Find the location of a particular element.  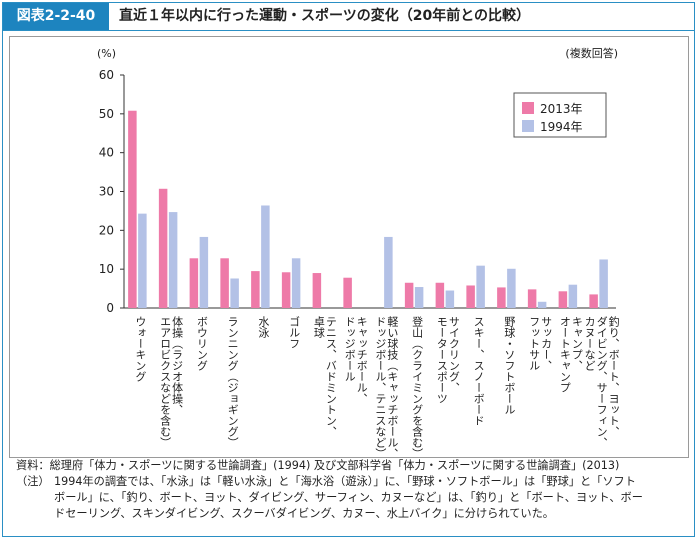

x-category-label: スキー、スノーボード is located at coordinates (478, 371).